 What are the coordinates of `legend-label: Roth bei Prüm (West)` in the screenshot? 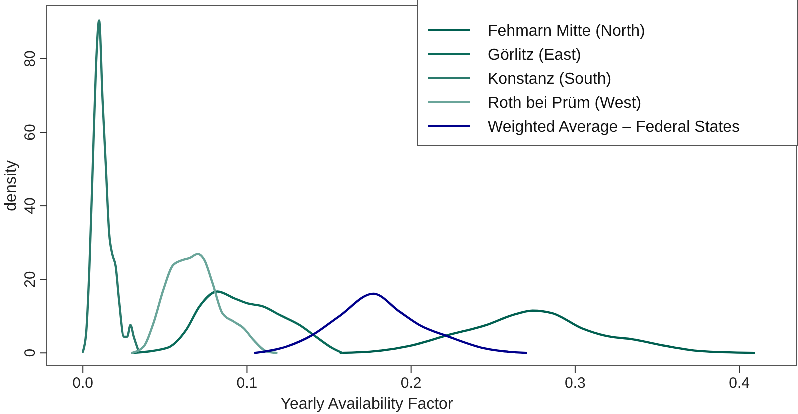 It's located at (565, 103).